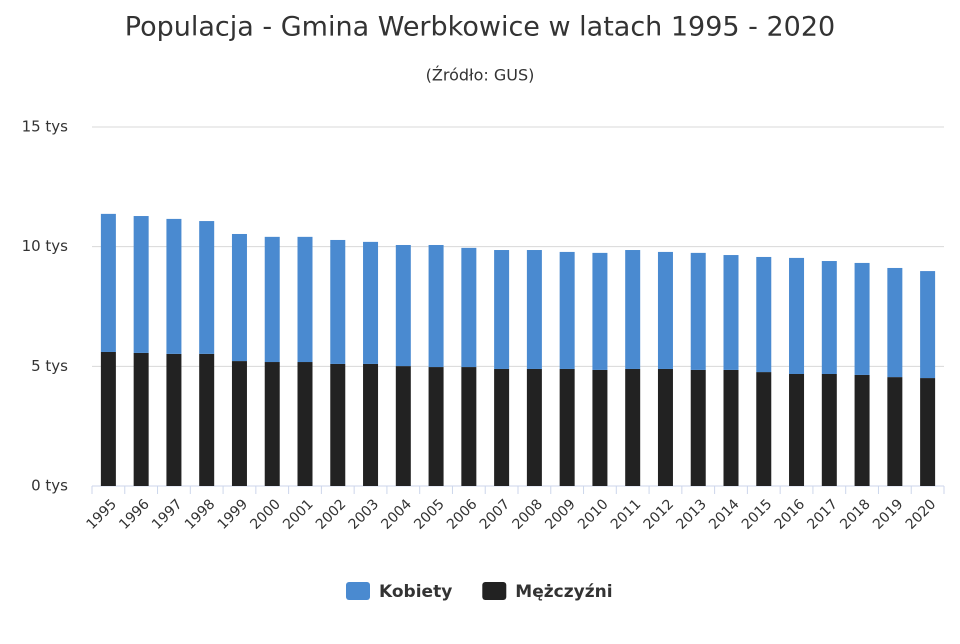  What do you see at coordinates (724, 514) in the screenshot?
I see `x-tick-label: 2014` at bounding box center [724, 514].